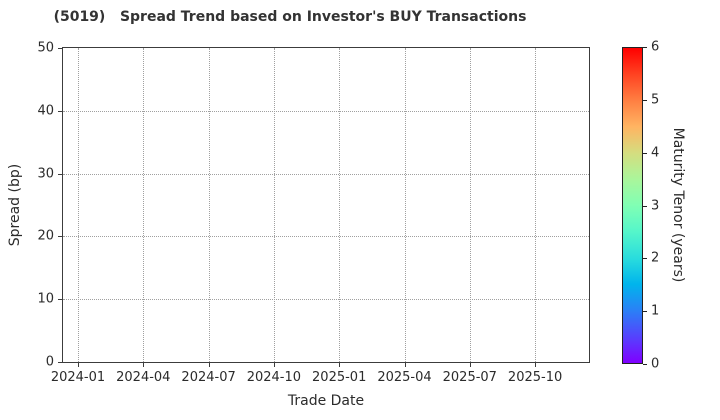 The width and height of the screenshot is (720, 420). I want to click on colorbar-tick-label: 2, so click(655, 258).